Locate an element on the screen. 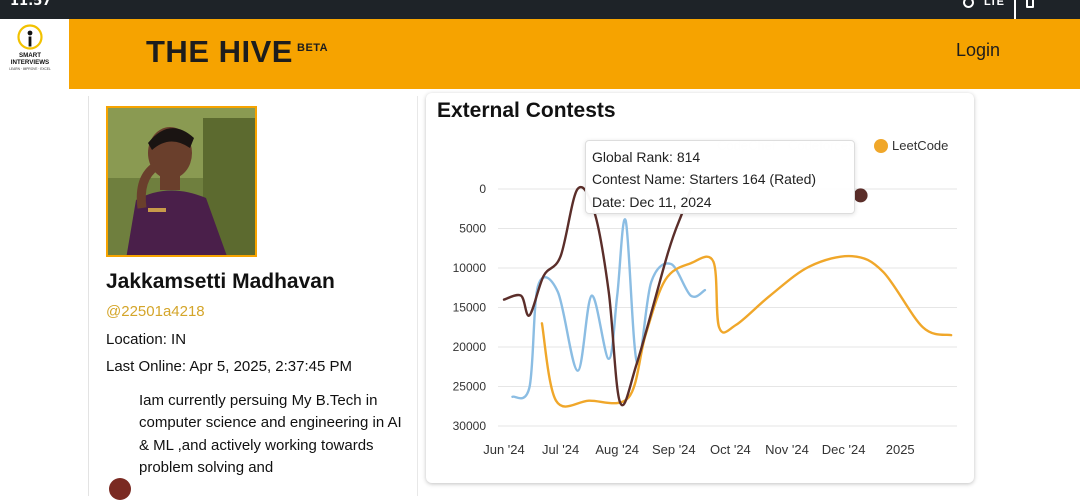  x-tick-label: Dec '24 is located at coordinates (844, 449).